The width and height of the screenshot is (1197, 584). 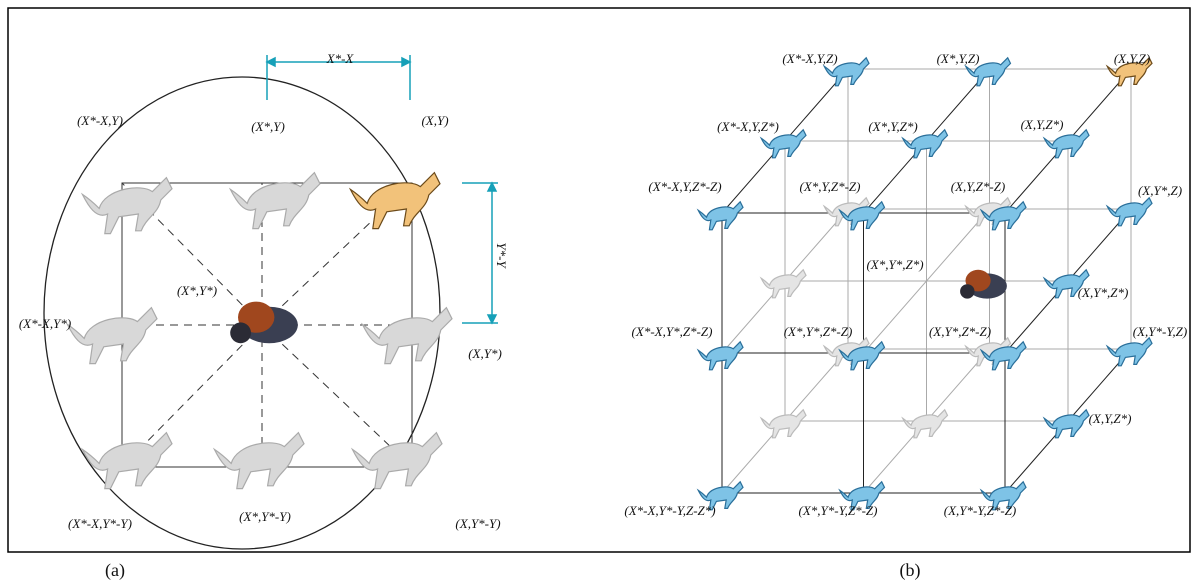 I want to click on position-label: (X*-X,Y*-Y), so click(x=100, y=523).